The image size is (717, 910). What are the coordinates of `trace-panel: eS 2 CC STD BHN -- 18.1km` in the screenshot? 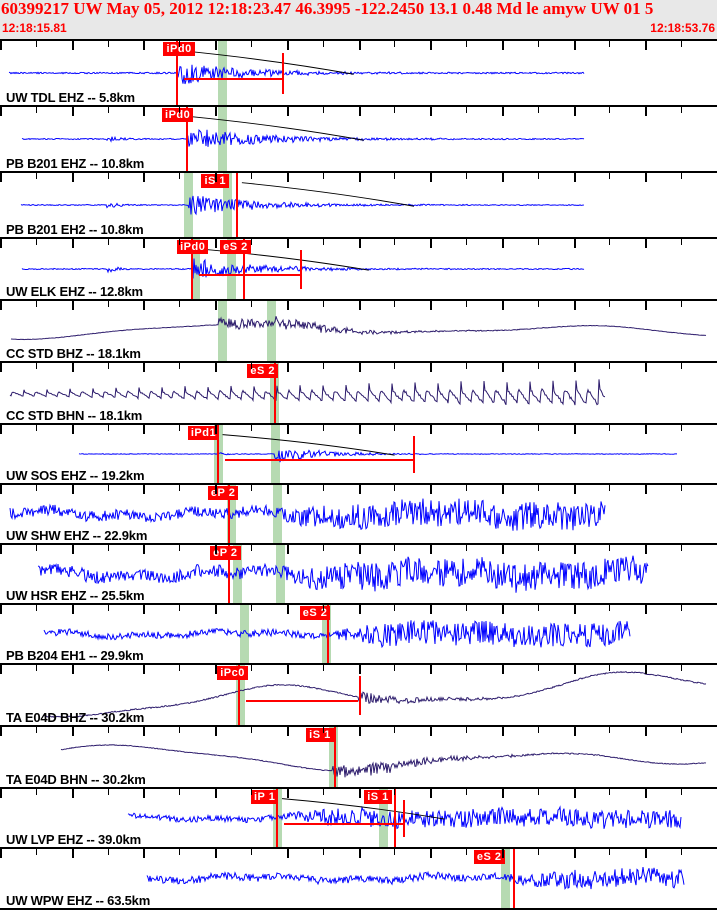 It's located at (358, 392).